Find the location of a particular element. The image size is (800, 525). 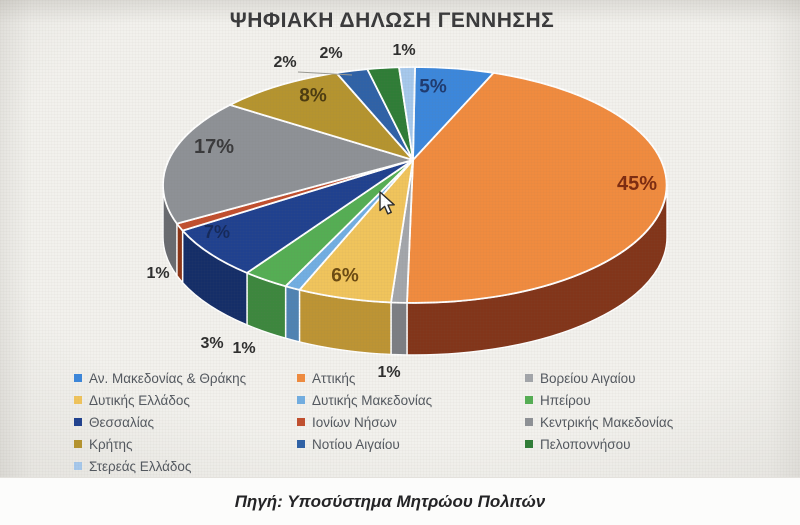

legend-item-8: Κεντρικής Μακεδονίας is located at coordinates (640, 422).